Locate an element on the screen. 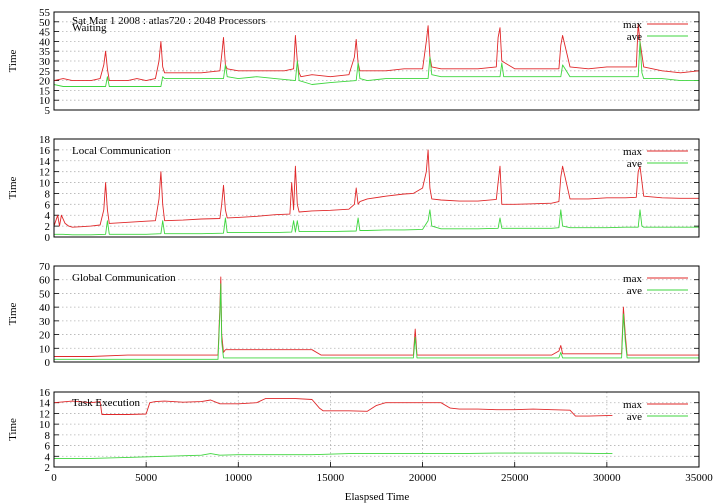 This screenshot has height=504, width=720. y-tick-label: 70 is located at coordinates (45, 267).